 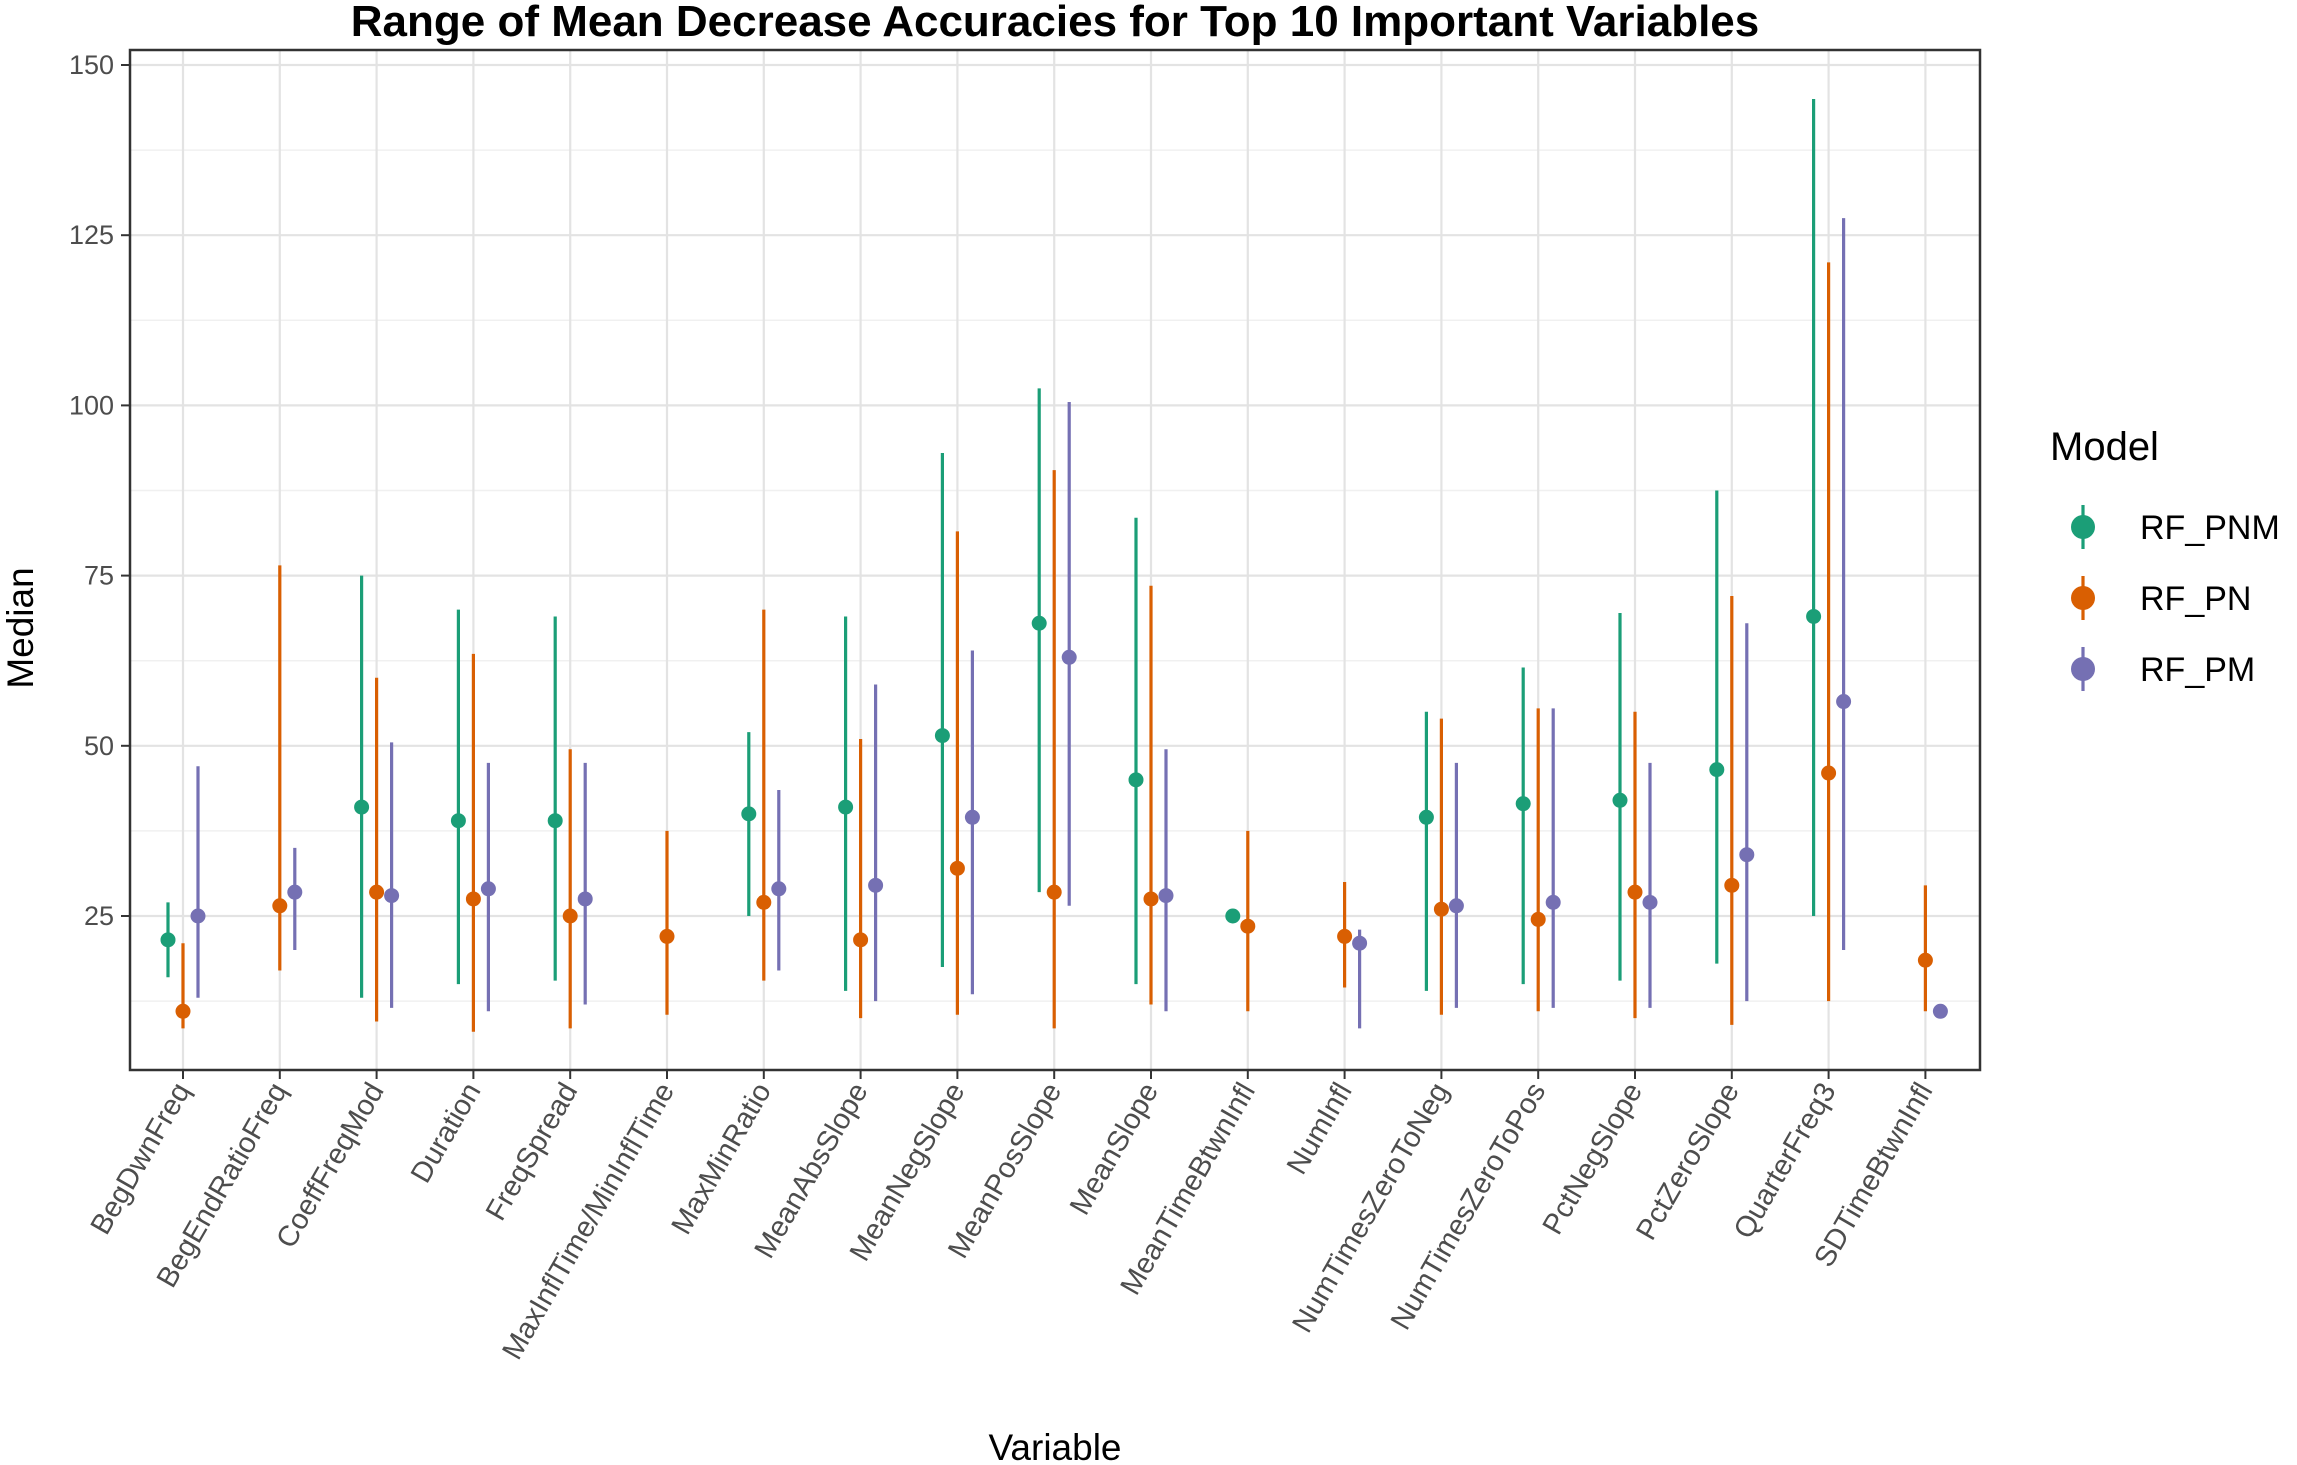 What do you see at coordinates (99, 576) in the screenshot?
I see `y-tick-label: 75` at bounding box center [99, 576].